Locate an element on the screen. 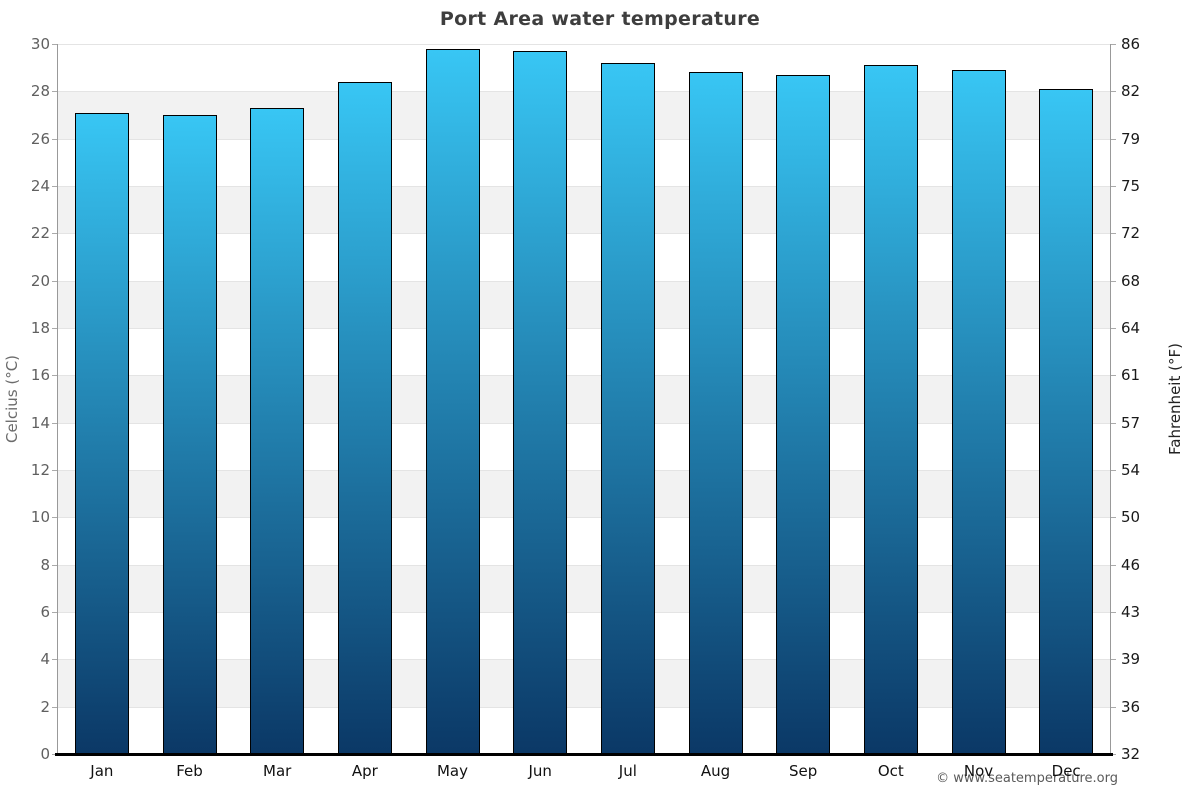 This screenshot has width=1200, height=800. ytick-celsius-2: 2 is located at coordinates (45, 706).